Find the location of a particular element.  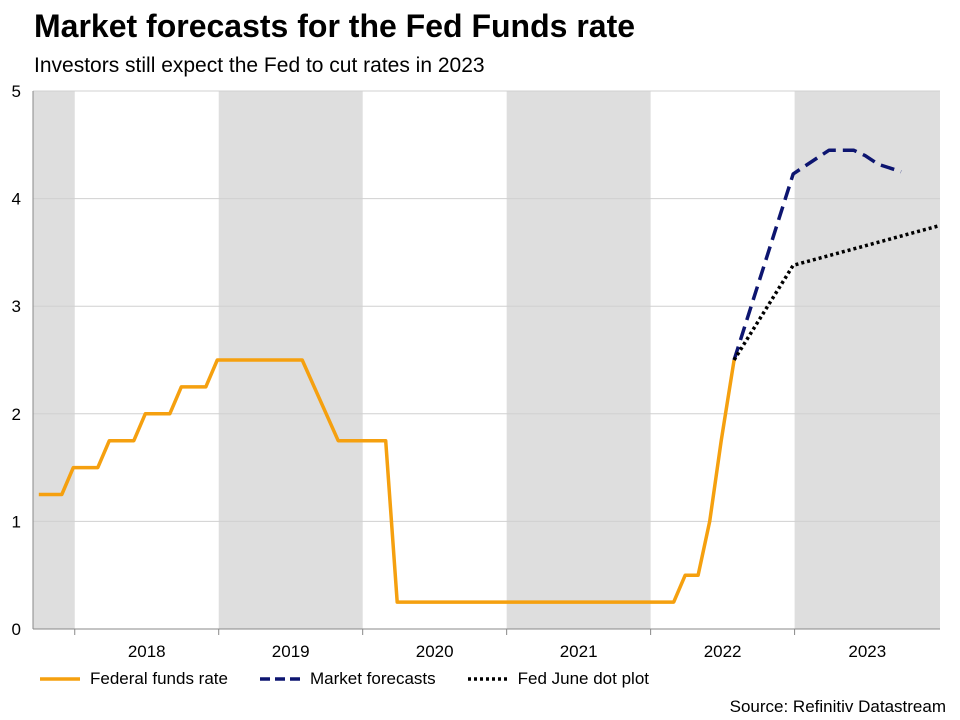

legend-item-fed-june-dot-plot: Fed June dot plot is located at coordinates (557, 679).